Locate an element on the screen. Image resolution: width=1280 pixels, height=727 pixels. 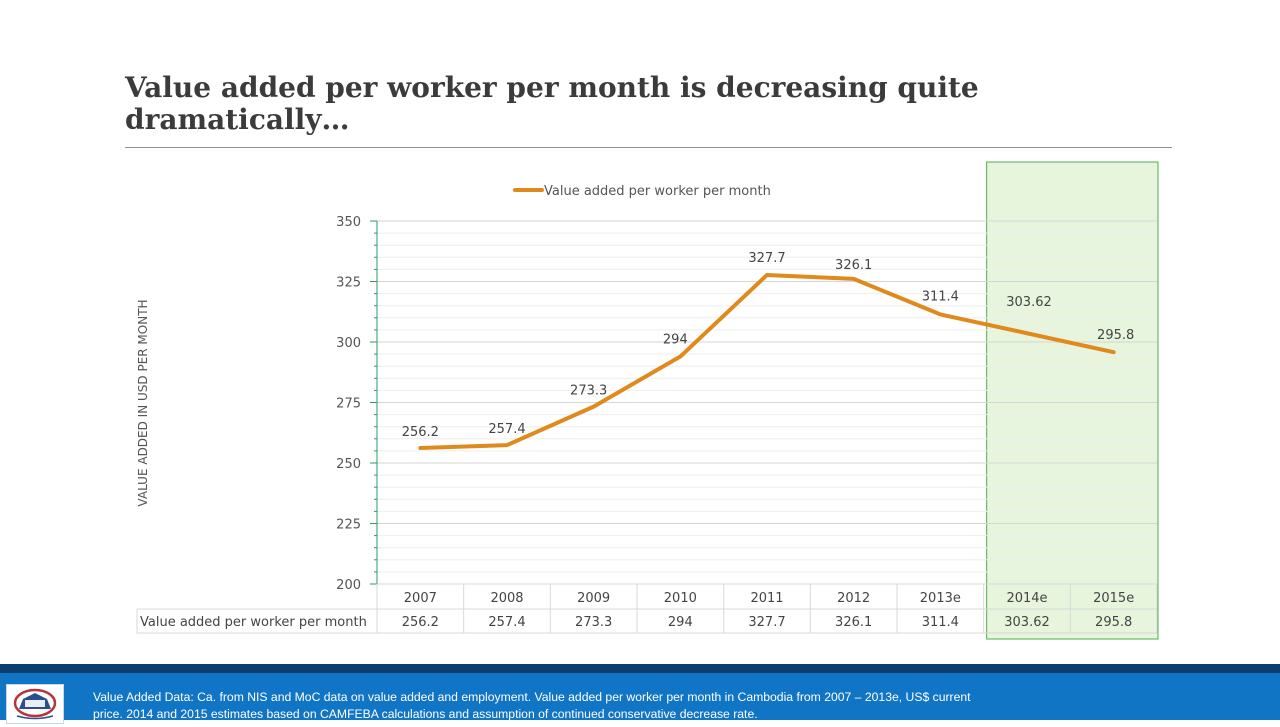
table-value-cell: 311.4 is located at coordinates (940, 622).